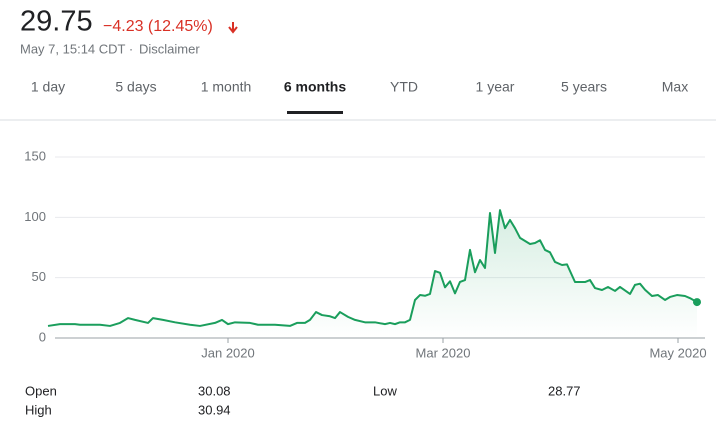 This screenshot has height=434, width=716. I want to click on stat-value: 30.94, so click(214, 409).